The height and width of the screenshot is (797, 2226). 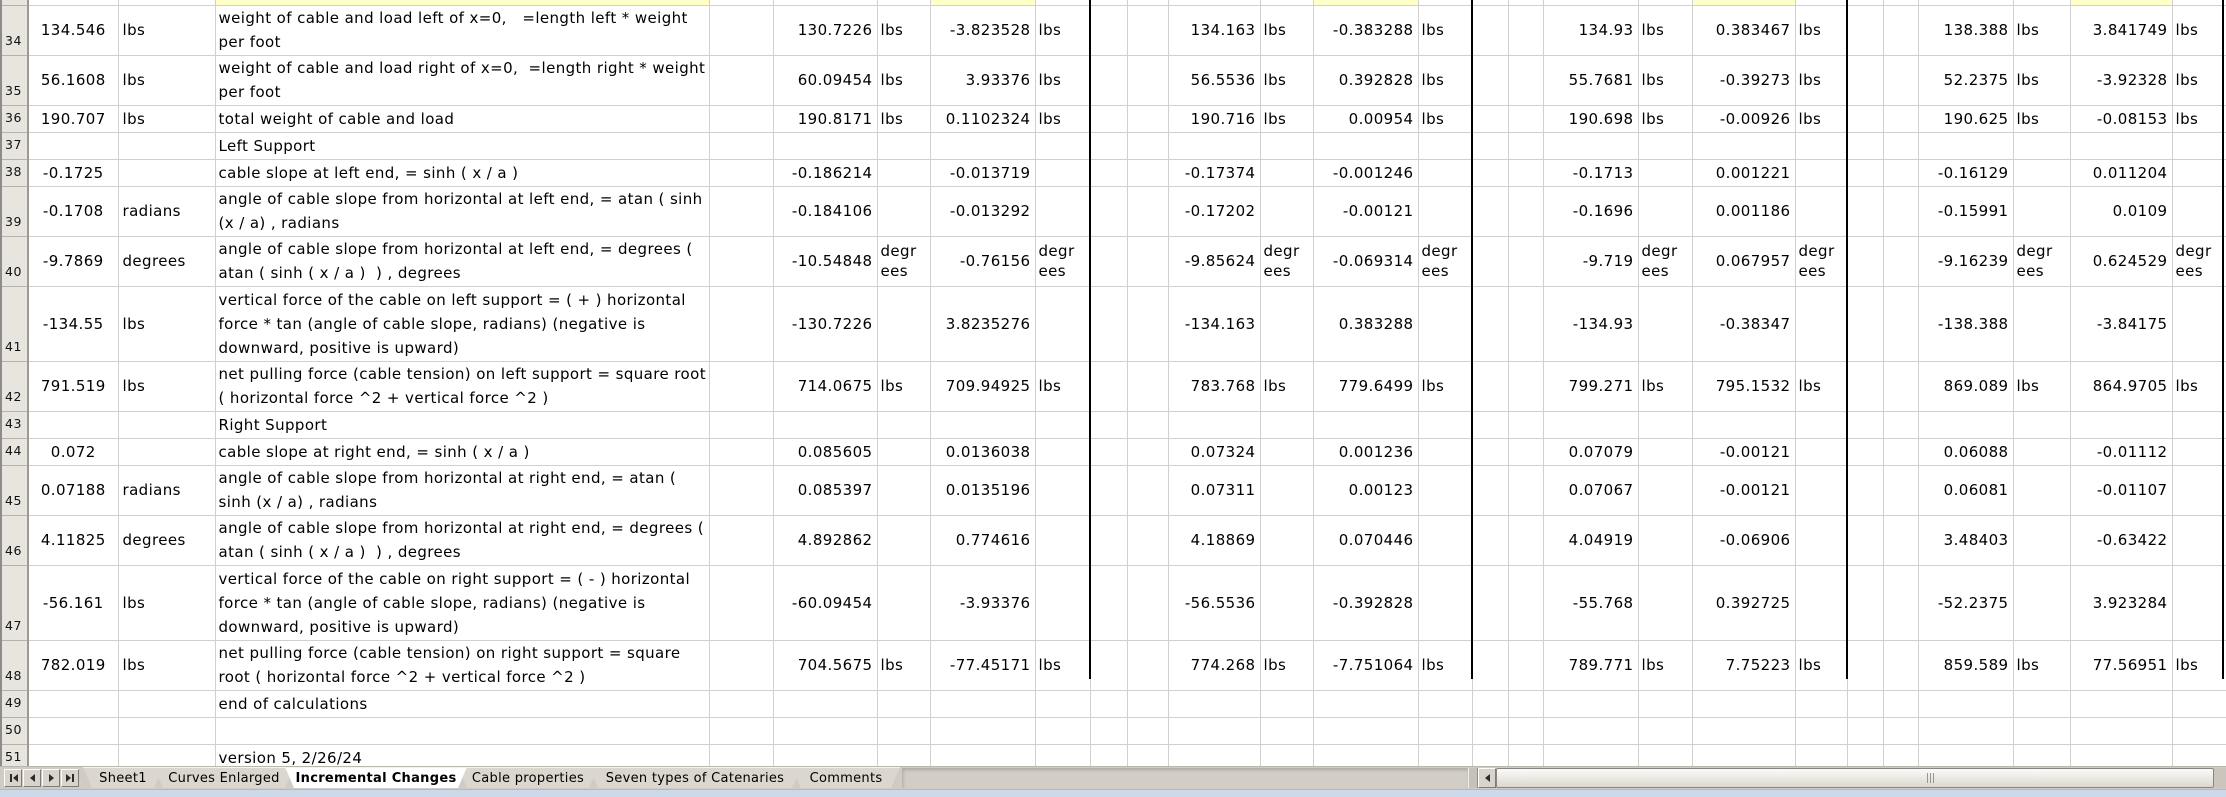 I want to click on row-header: 38, so click(x=14, y=173).